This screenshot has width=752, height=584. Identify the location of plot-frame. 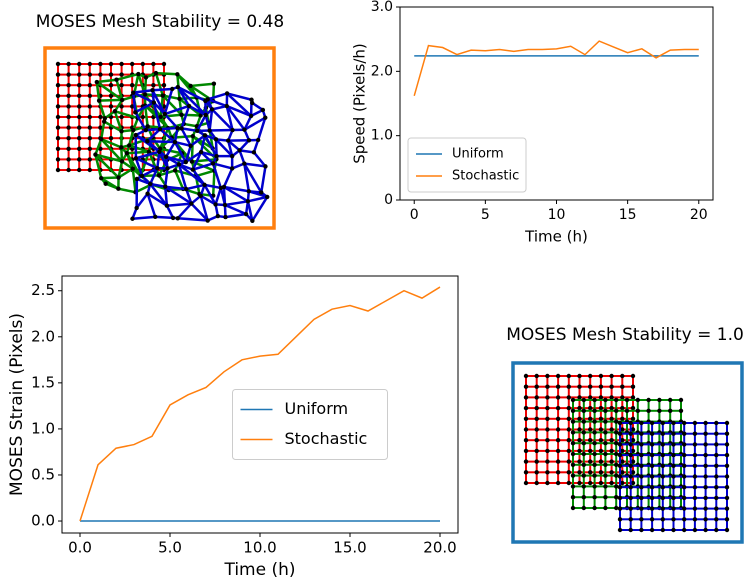
(556, 103).